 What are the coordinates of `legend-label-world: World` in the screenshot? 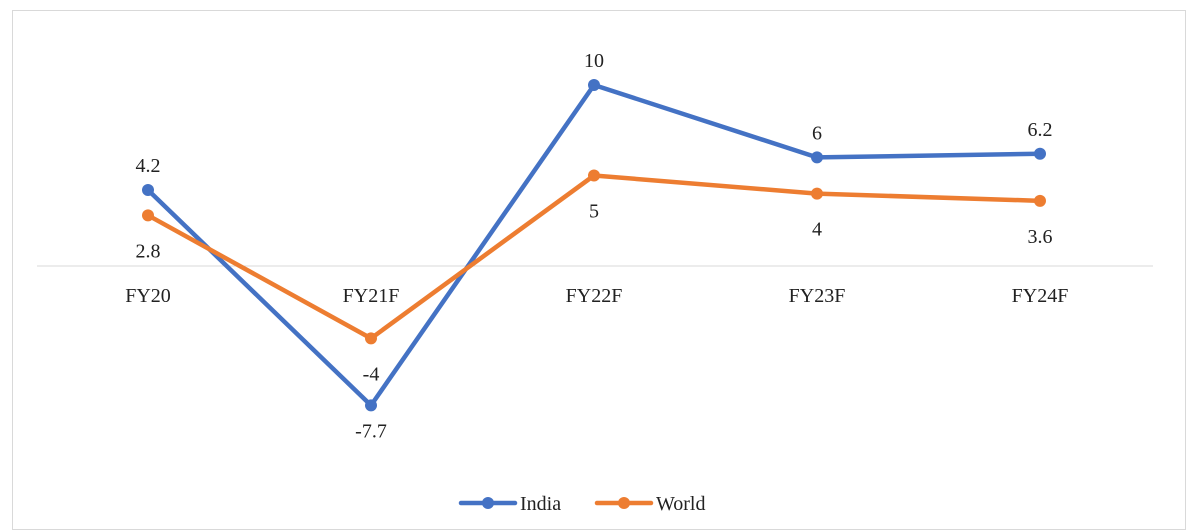 It's located at (681, 504).